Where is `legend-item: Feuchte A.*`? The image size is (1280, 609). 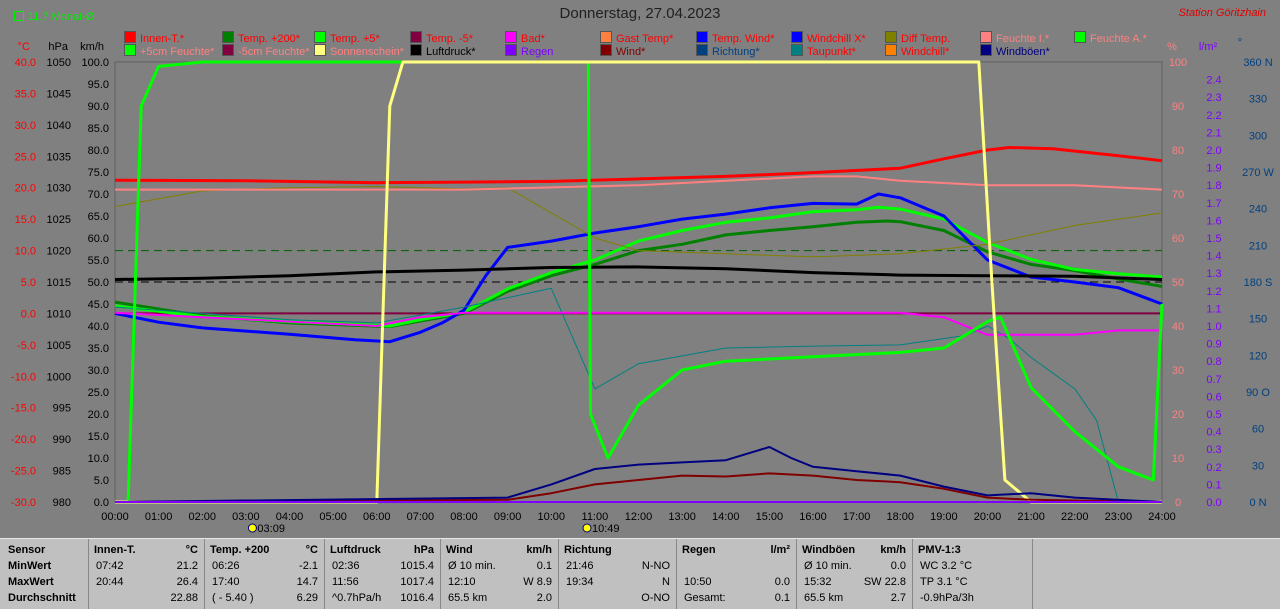 legend-item: Feuchte A.* is located at coordinates (1110, 38).